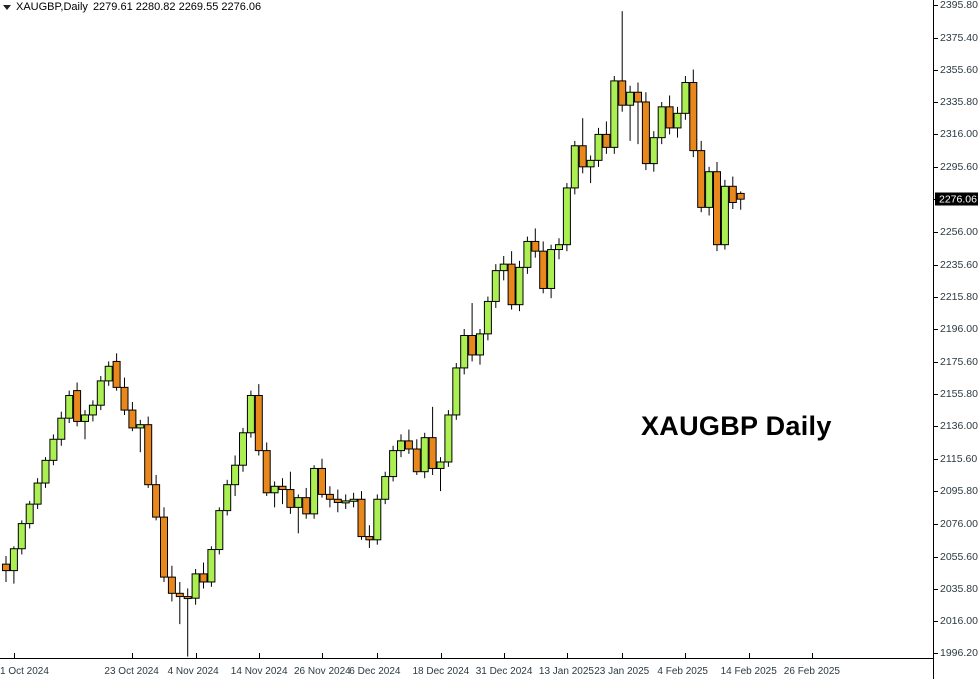  Describe the element at coordinates (24, 671) in the screenshot. I see `date-axis-label: 1 Oct 2024` at that location.